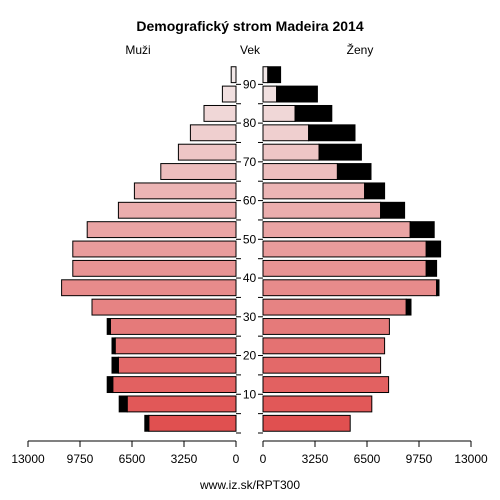 The image size is (500, 500). What do you see at coordinates (250, 394) in the screenshot?
I see `age-tick-label: 10` at bounding box center [250, 394].